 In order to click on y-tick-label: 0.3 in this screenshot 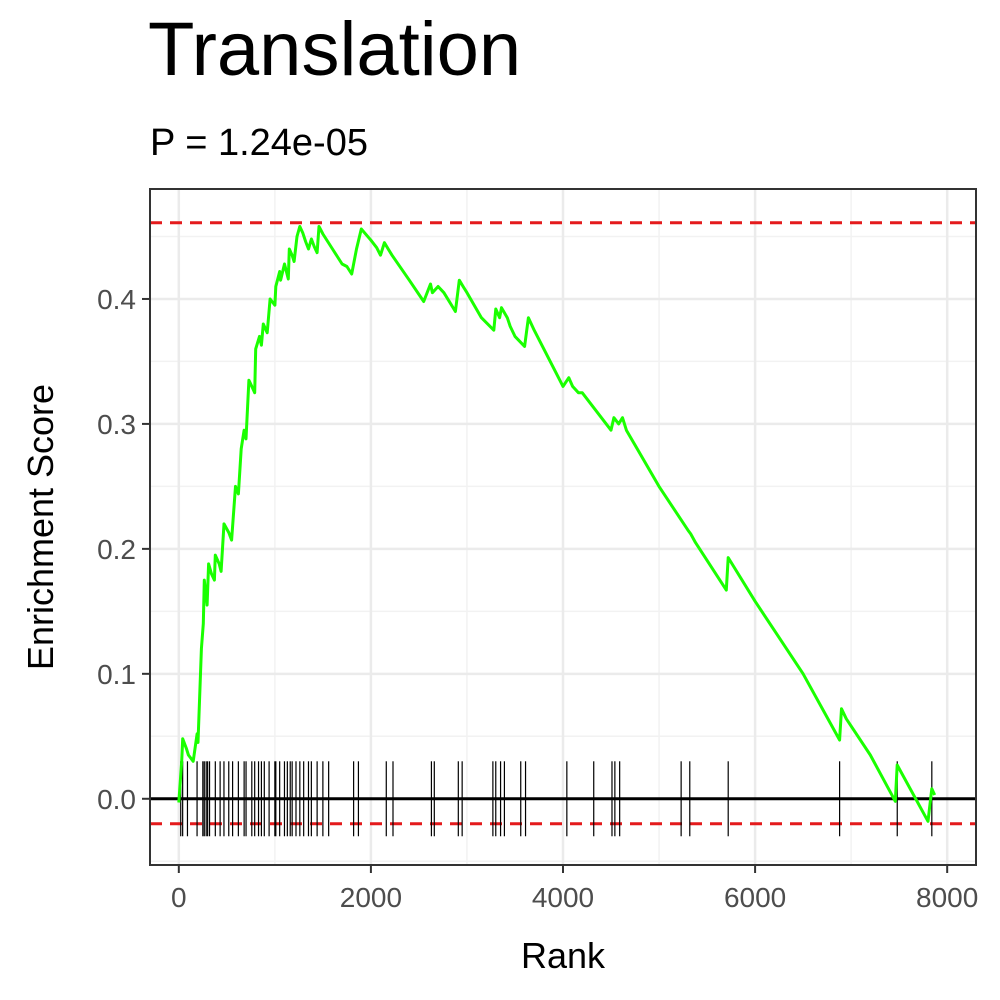, I will do `click(116, 424)`.